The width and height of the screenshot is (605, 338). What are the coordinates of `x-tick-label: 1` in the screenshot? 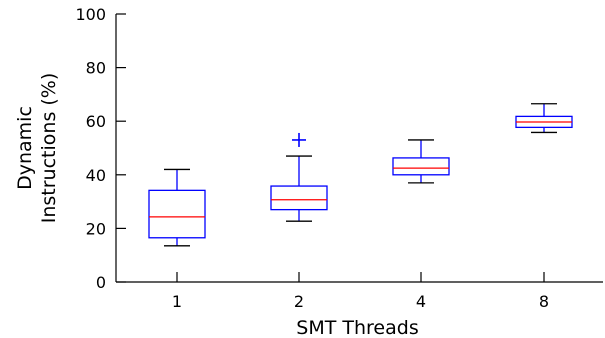 It's located at (177, 301).